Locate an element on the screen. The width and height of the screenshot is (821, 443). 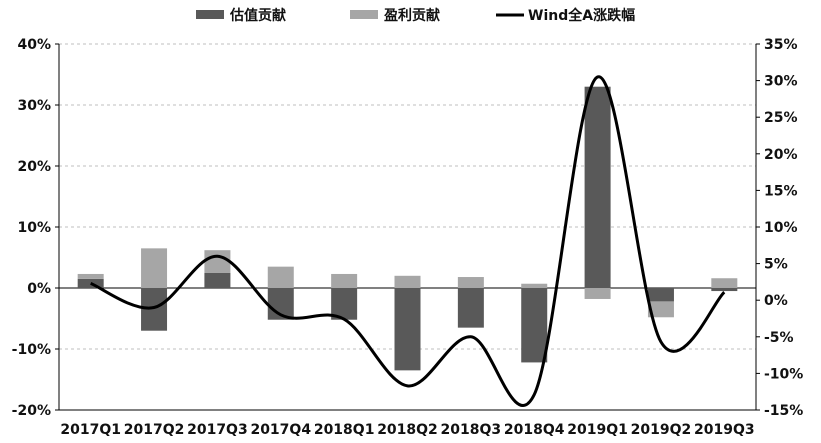
right-tick-label: 10% is located at coordinates (781, 228).